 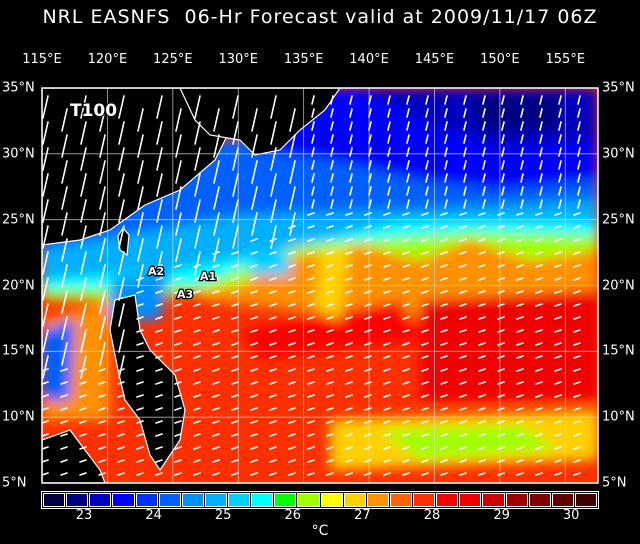 I want to click on colorbar-tick-label: 24, so click(x=153, y=515).